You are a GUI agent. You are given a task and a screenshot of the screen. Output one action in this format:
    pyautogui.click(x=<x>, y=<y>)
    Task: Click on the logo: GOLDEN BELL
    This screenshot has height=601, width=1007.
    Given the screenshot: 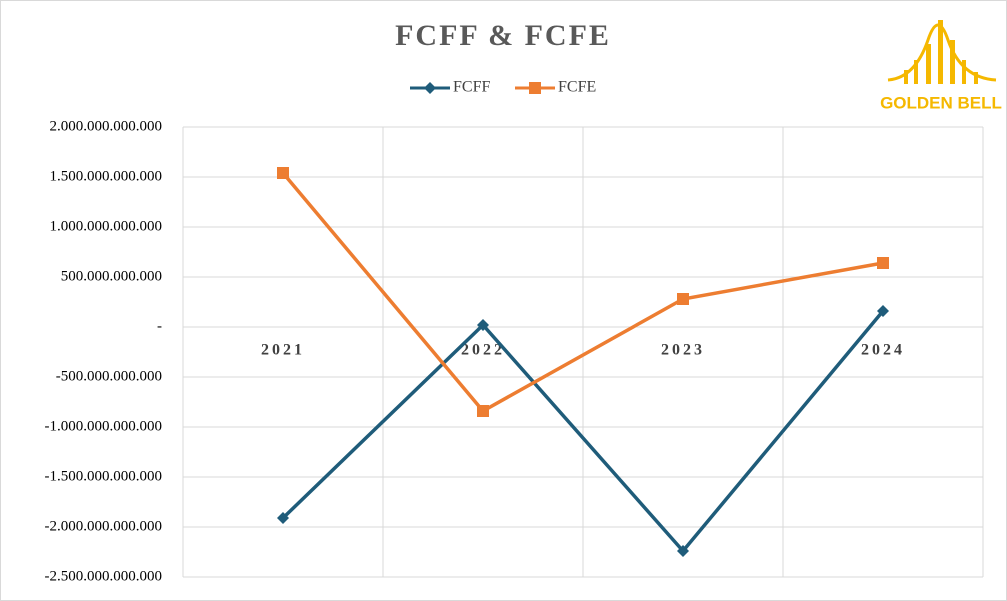 What is the action you would take?
    pyautogui.click(x=941, y=66)
    